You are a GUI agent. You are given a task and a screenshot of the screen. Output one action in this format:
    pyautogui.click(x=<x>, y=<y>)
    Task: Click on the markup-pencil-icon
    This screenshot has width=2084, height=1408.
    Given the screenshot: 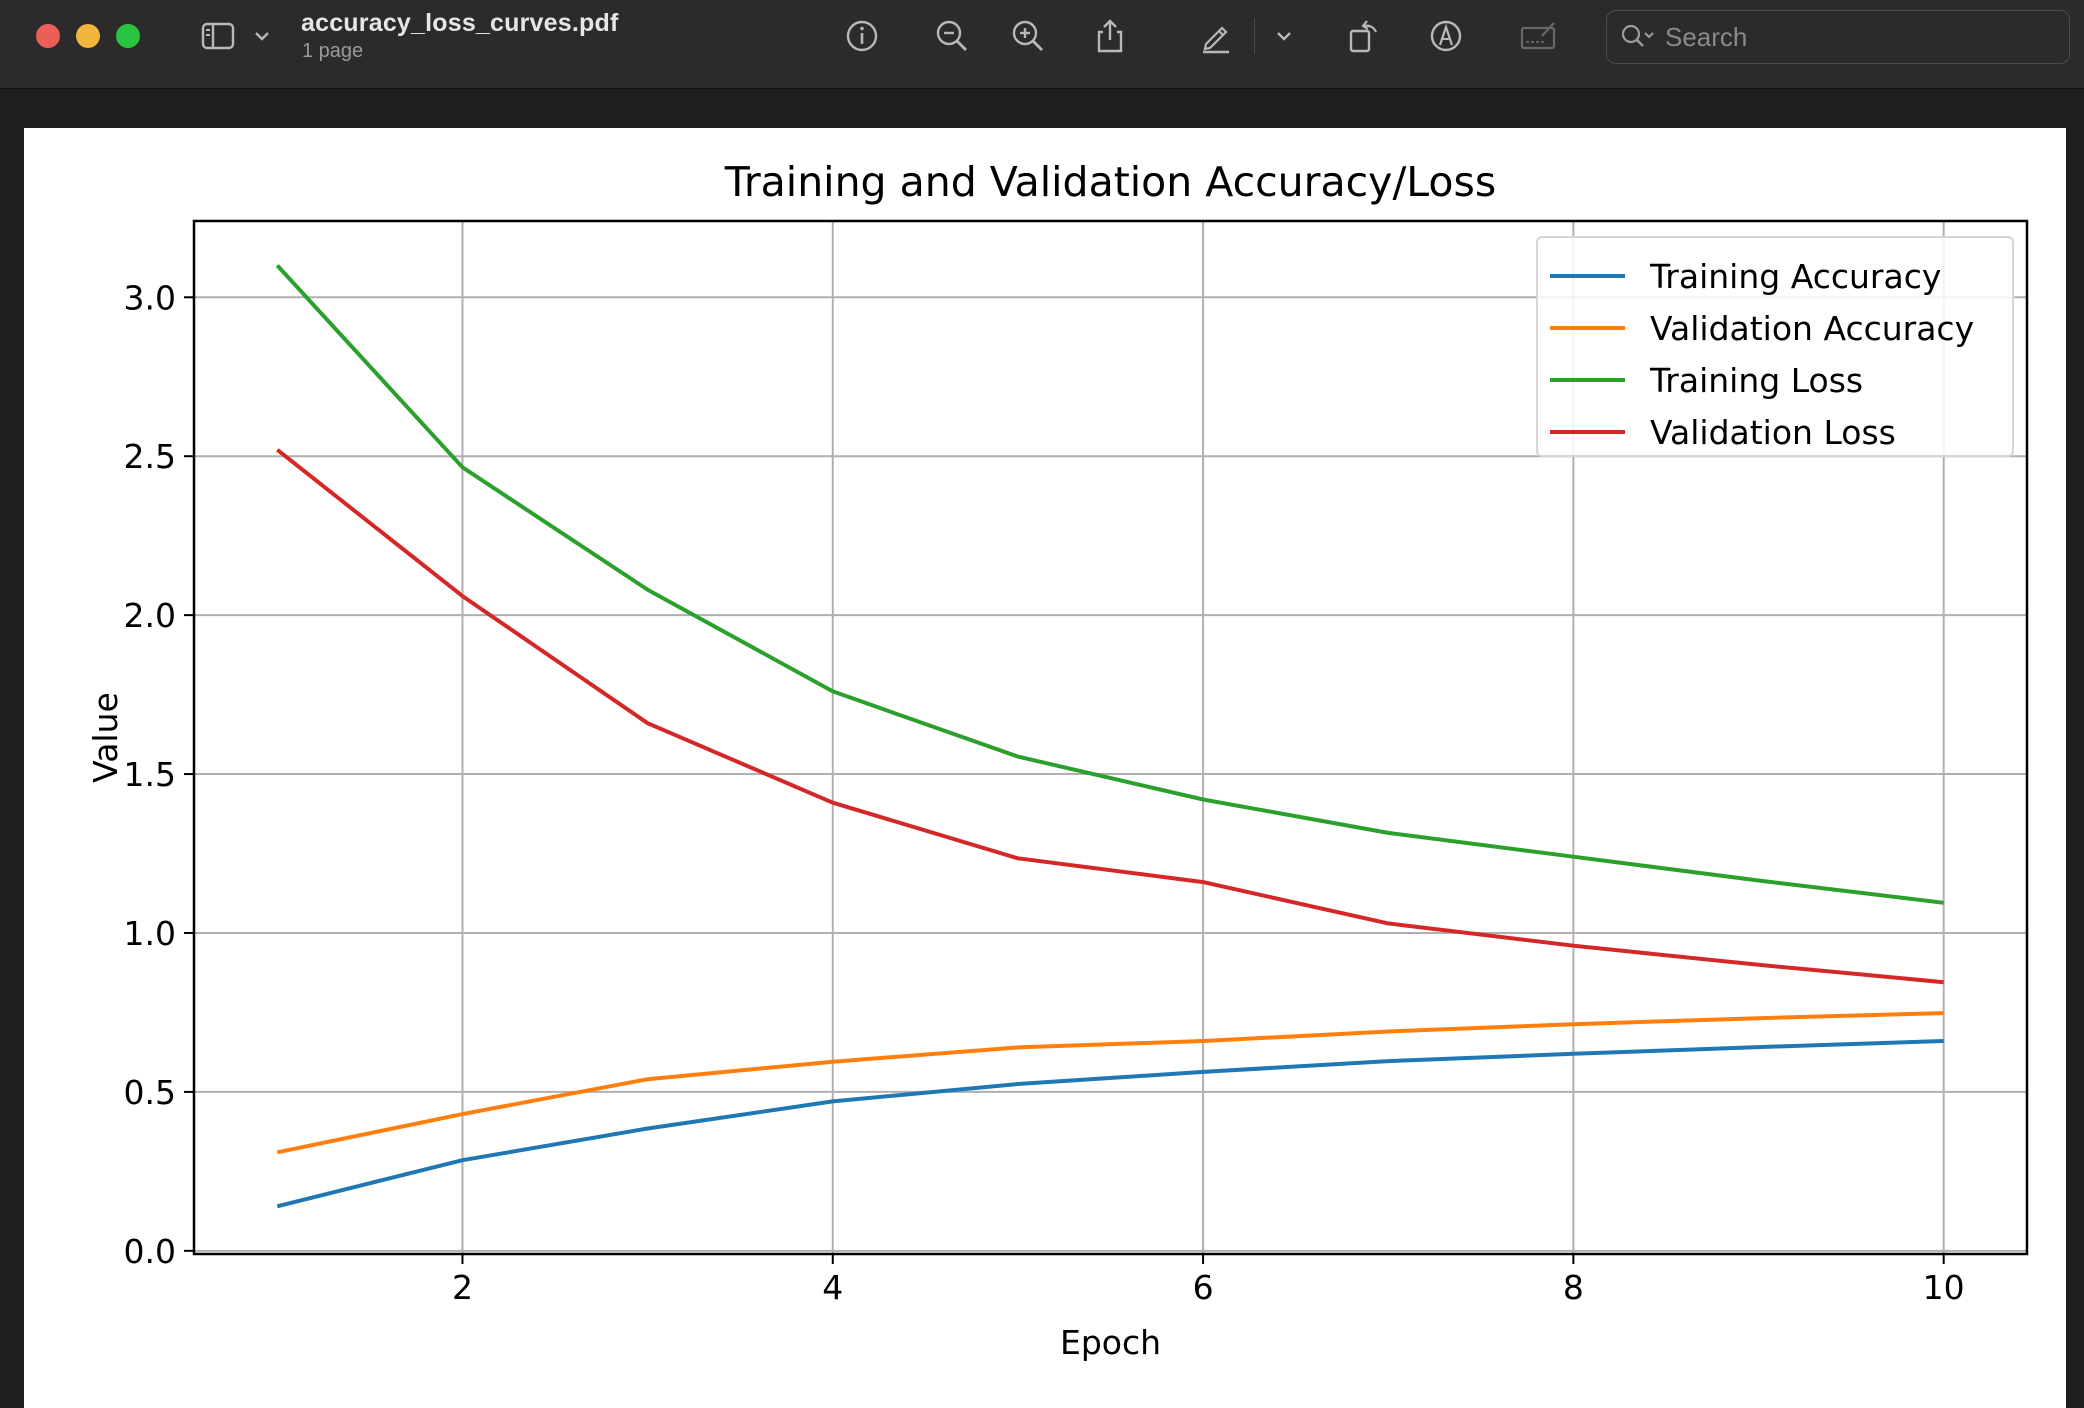 What is the action you would take?
    pyautogui.click(x=1216, y=36)
    